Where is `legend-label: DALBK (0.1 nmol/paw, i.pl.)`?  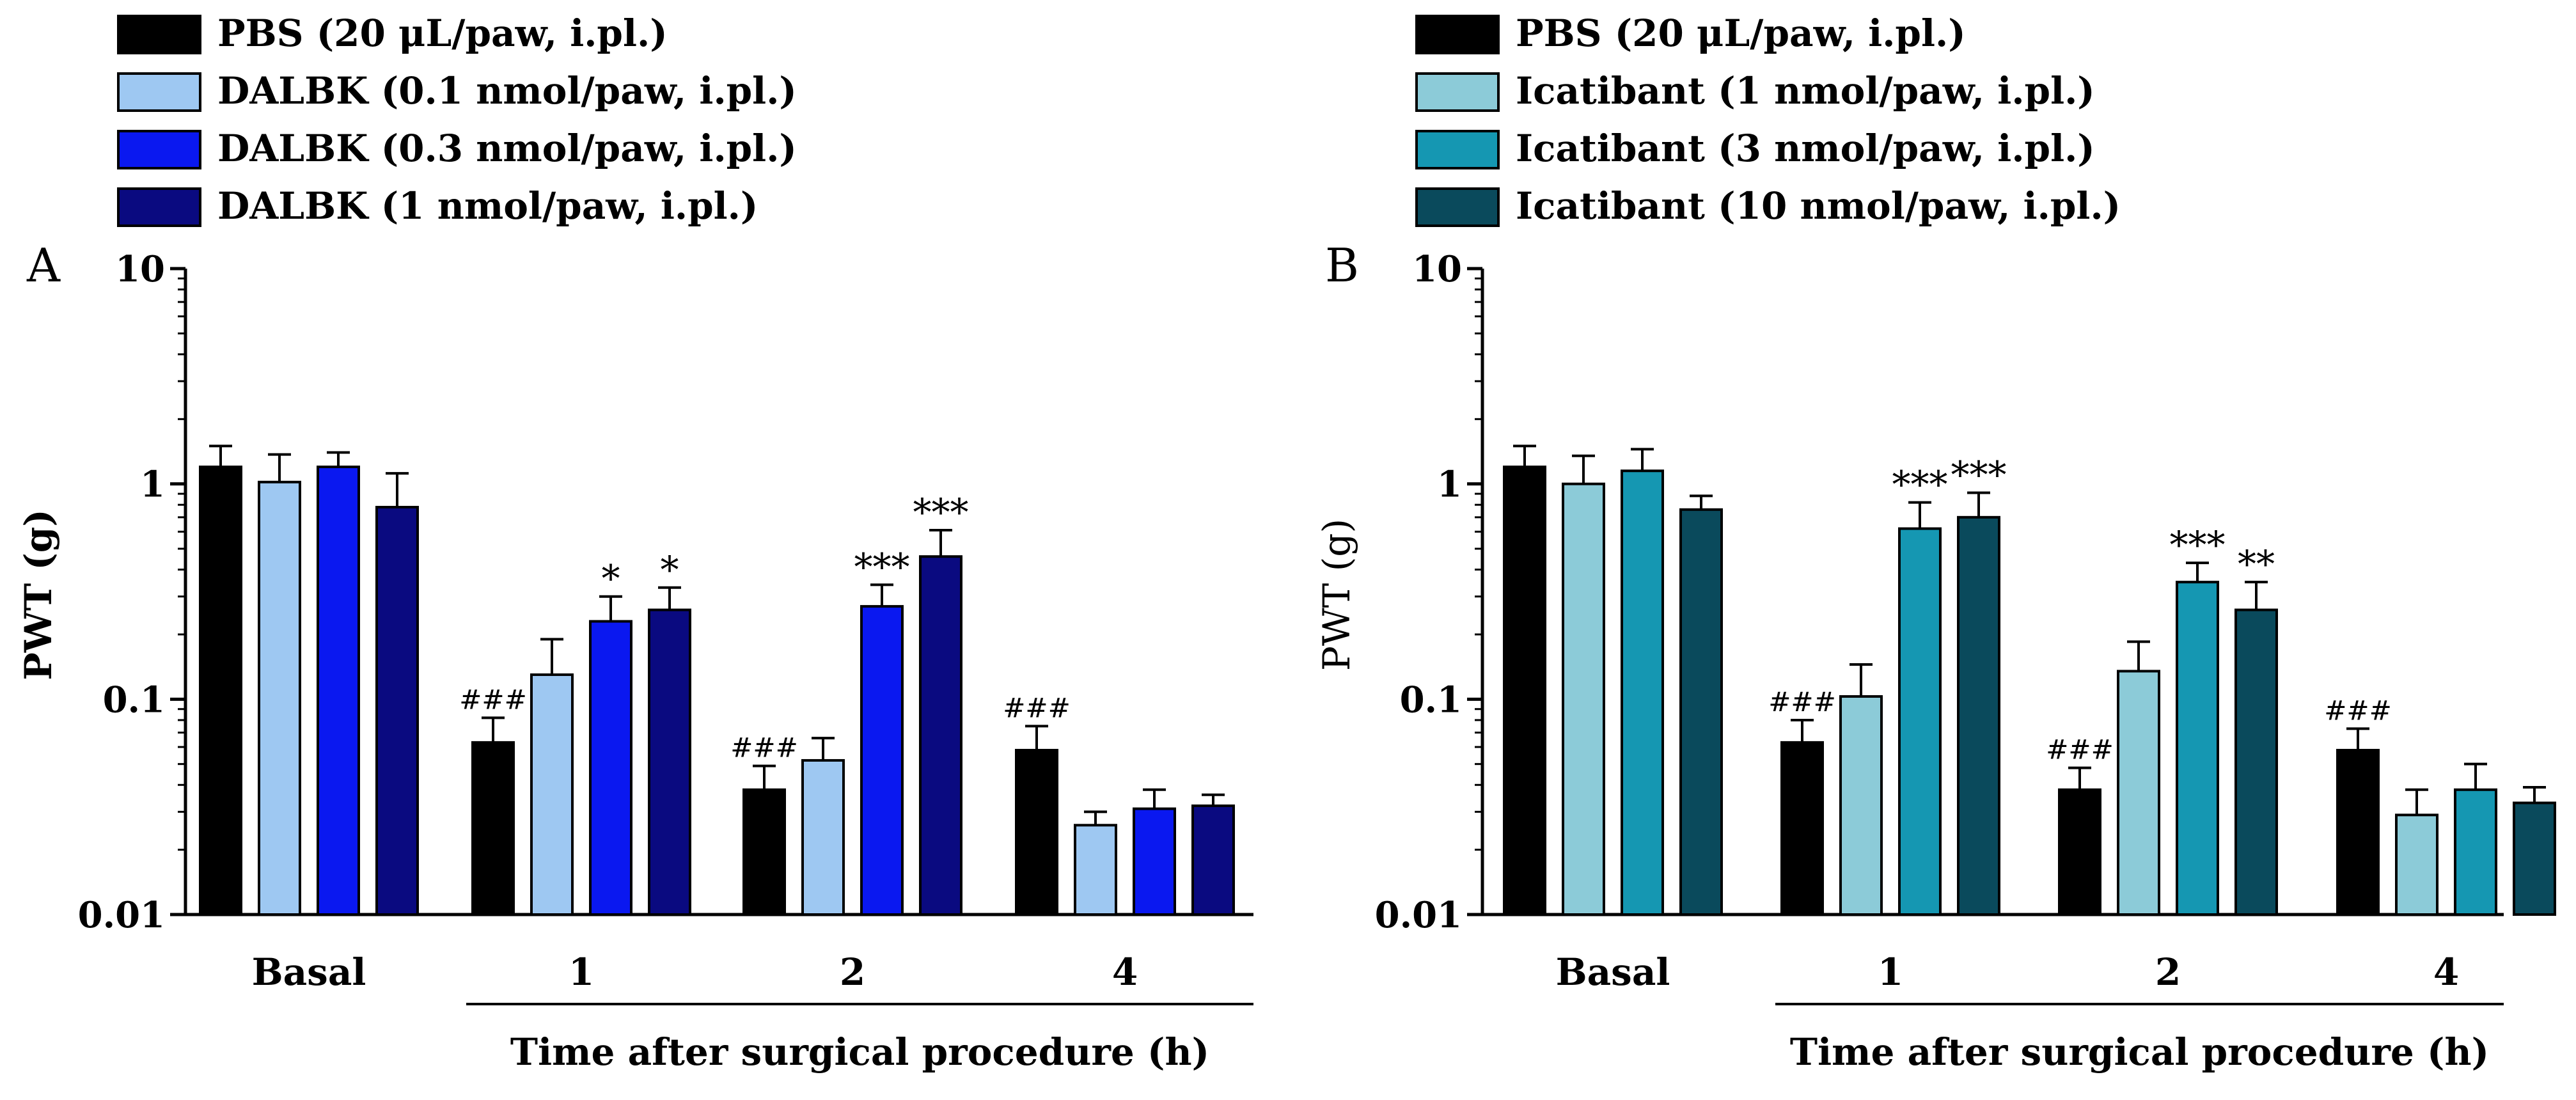 legend-label: DALBK (0.1 nmol/paw, i.pl.) is located at coordinates (507, 91).